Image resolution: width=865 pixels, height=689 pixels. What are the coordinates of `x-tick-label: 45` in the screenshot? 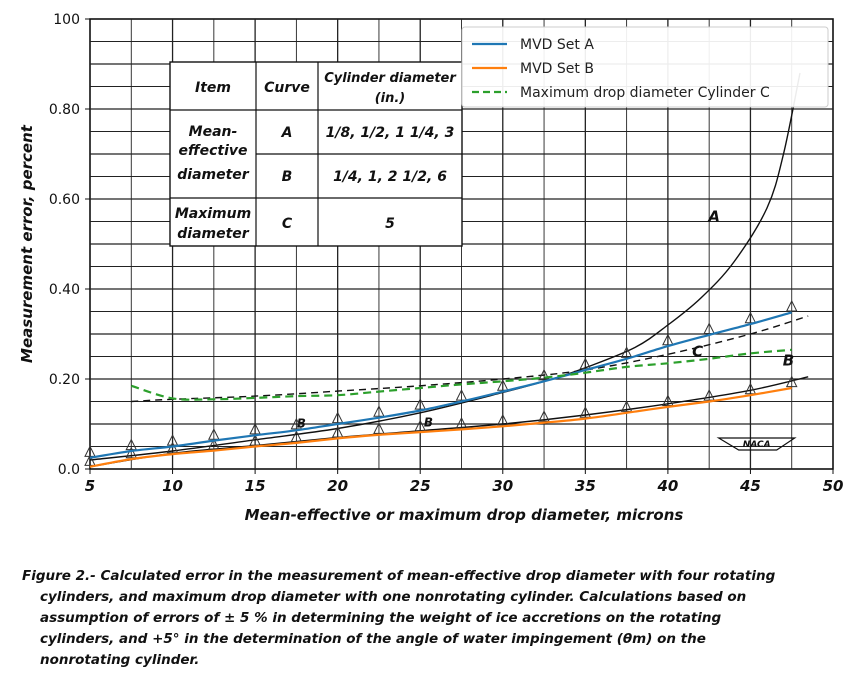 It's located at (750, 486).